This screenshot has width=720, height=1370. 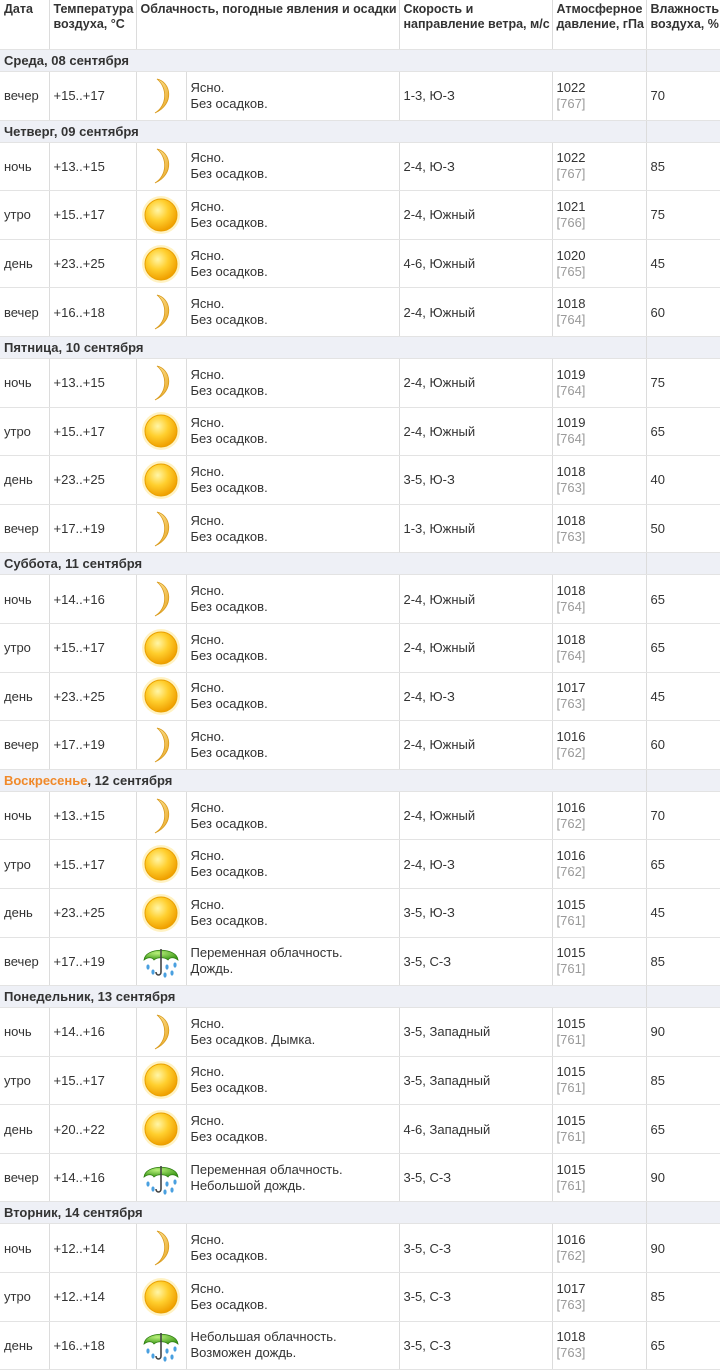 I want to click on day-date: , 08 сентября, so click(x=86, y=60).